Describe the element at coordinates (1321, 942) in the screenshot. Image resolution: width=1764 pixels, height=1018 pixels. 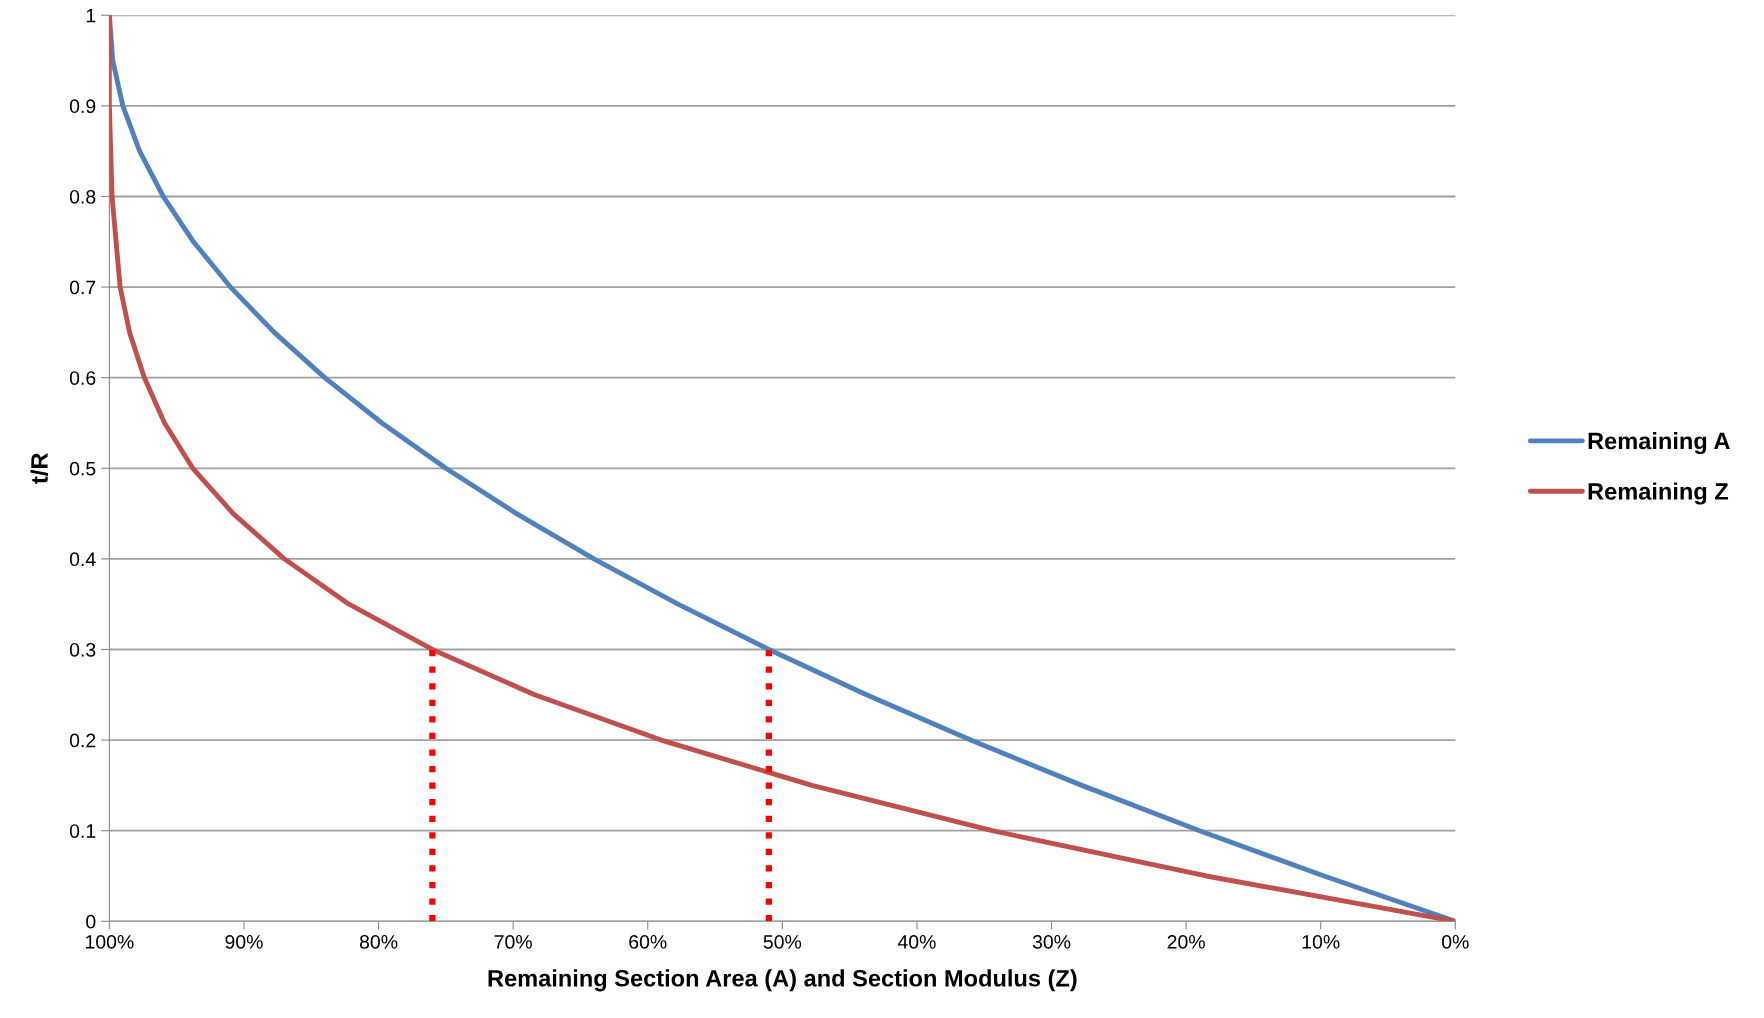
I see `x-tick-label: 10%` at that location.